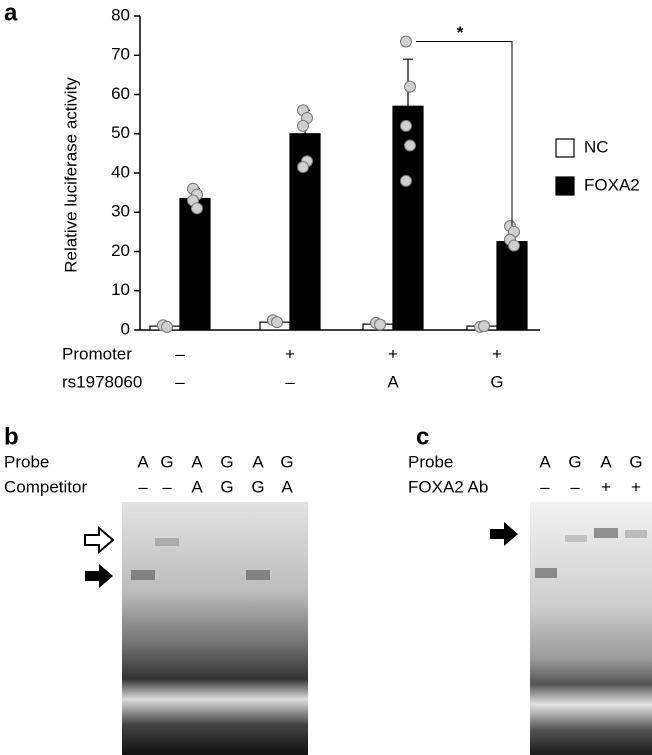 The image size is (652, 755). Describe the element at coordinates (70, 175) in the screenshot. I see `y-axis-label: Relative luciferase activity` at that location.